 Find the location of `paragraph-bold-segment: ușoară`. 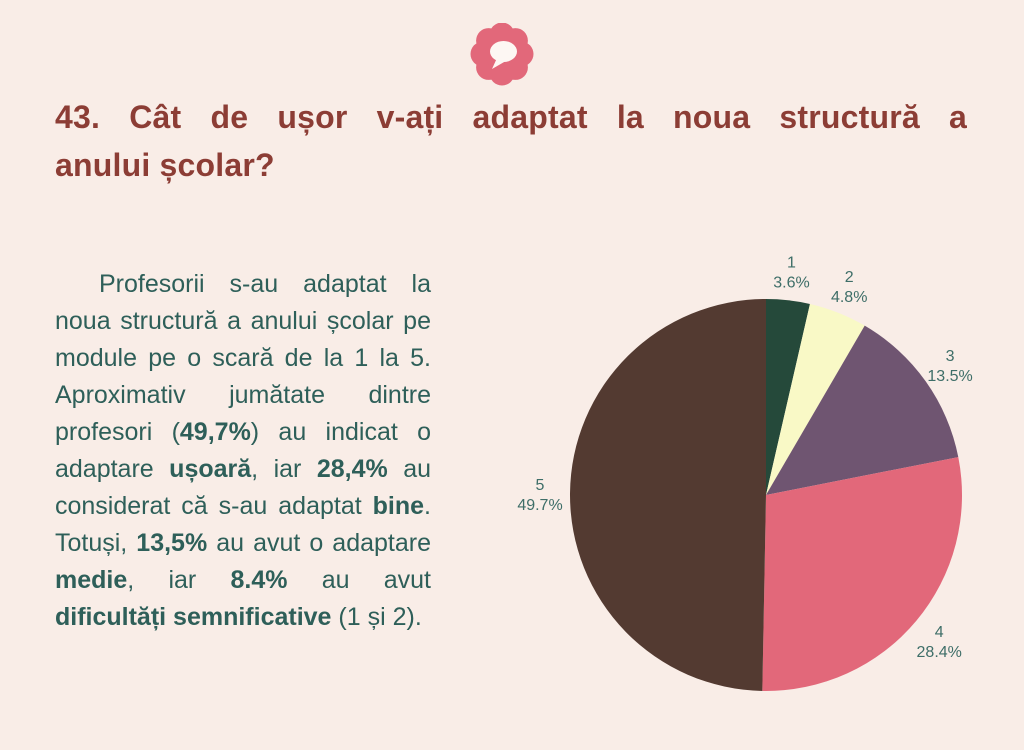

paragraph-bold-segment: ușoară is located at coordinates (210, 469).